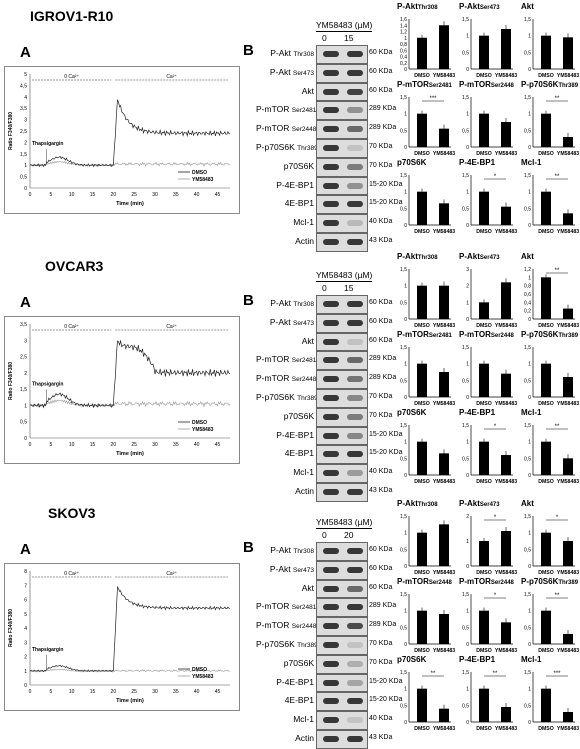  Describe the element at coordinates (477, 162) in the screenshot. I see `bar-chart-title-text: P-4E-BP1` at that location.